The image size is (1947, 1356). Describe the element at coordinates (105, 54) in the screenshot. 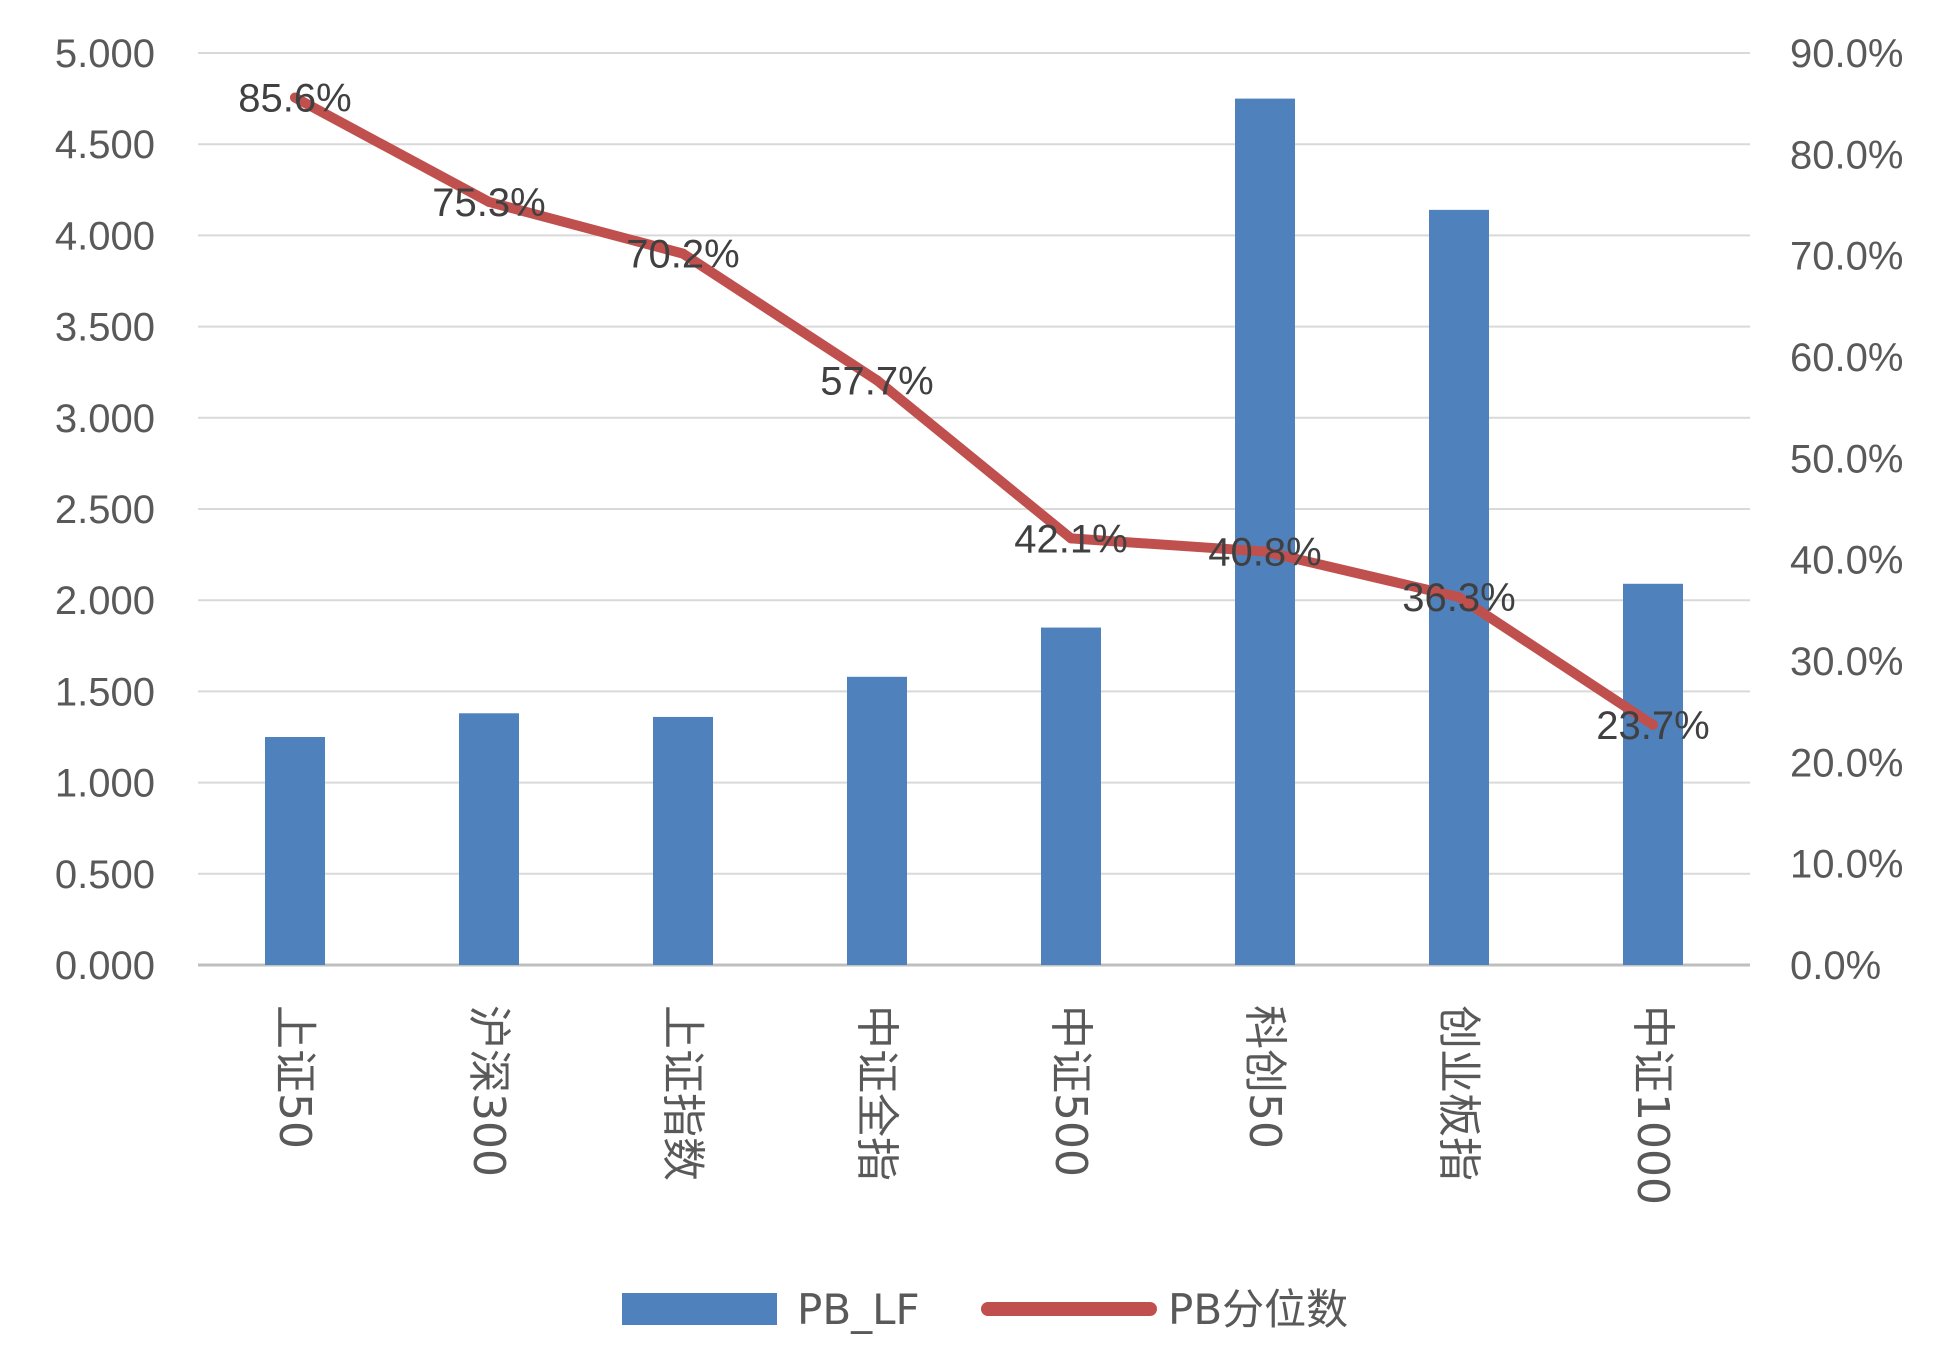

I see `left-axis-tick: 5.000` at that location.